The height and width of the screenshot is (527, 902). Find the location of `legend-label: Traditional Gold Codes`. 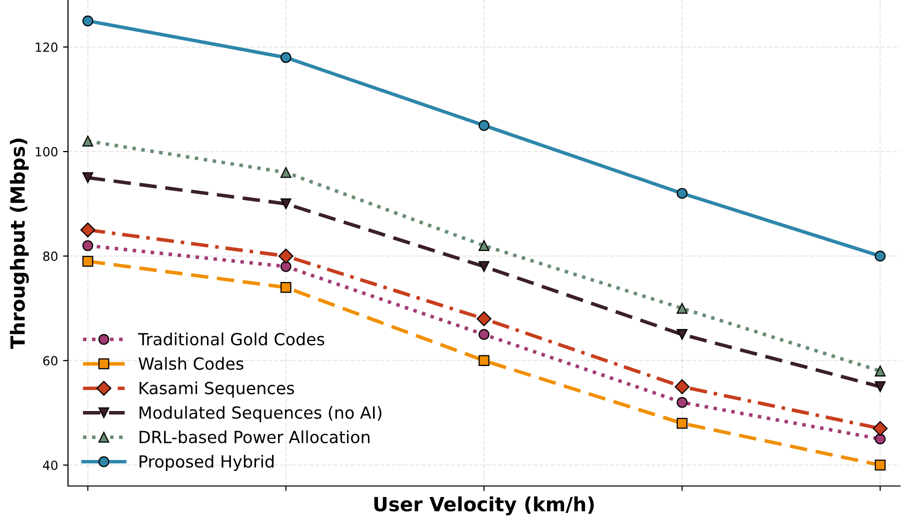

legend-label: Traditional Gold Codes is located at coordinates (231, 339).